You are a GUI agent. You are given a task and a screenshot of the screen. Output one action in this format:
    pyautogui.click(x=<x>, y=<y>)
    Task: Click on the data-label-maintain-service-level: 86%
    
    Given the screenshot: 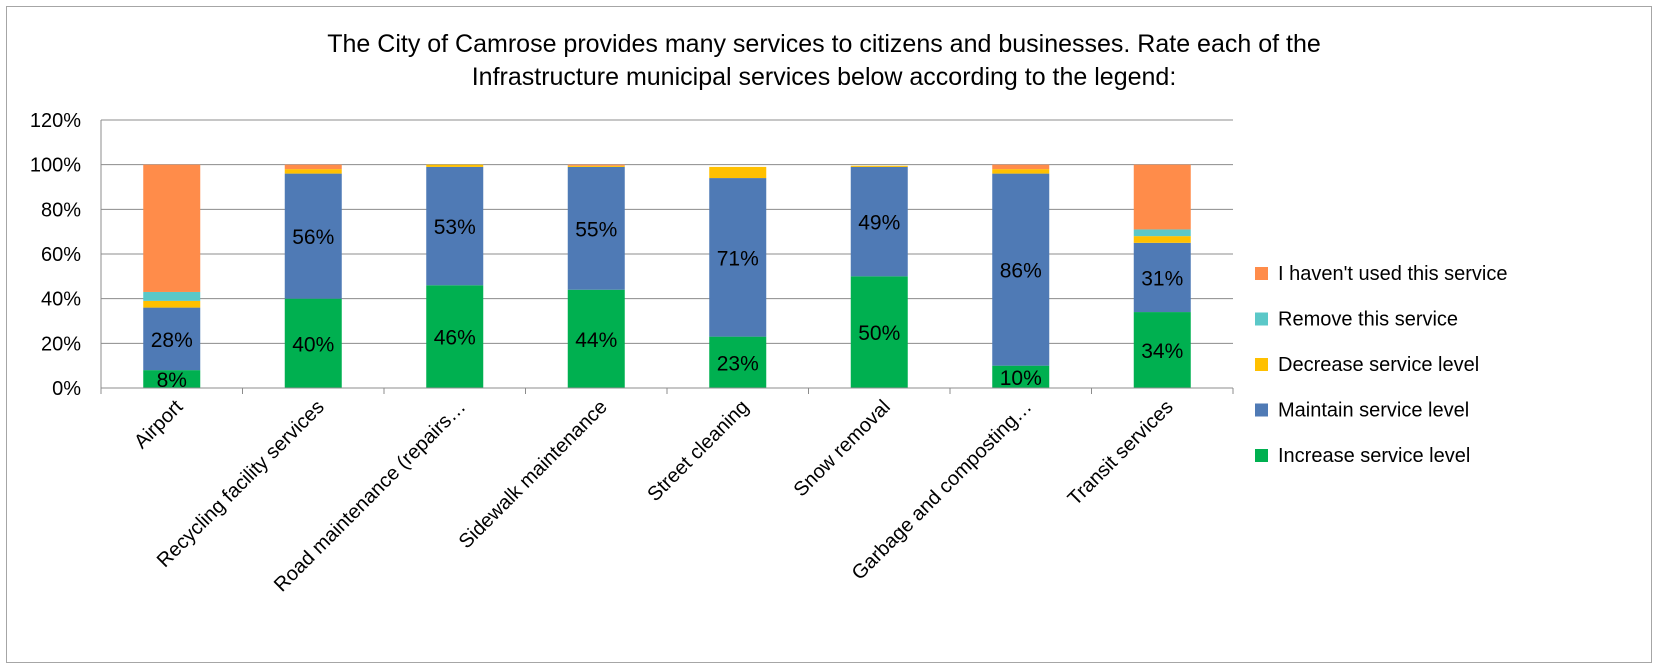 What is the action you would take?
    pyautogui.click(x=1021, y=271)
    